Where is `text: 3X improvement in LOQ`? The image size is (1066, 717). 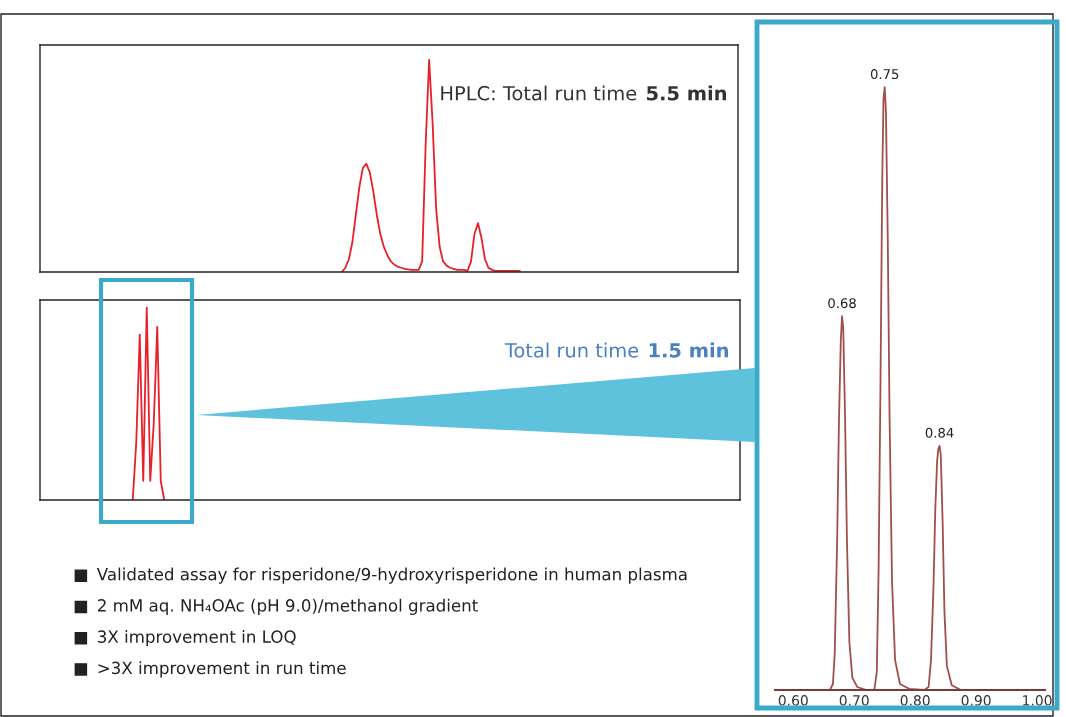 text: 3X improvement in LOQ is located at coordinates (197, 638).